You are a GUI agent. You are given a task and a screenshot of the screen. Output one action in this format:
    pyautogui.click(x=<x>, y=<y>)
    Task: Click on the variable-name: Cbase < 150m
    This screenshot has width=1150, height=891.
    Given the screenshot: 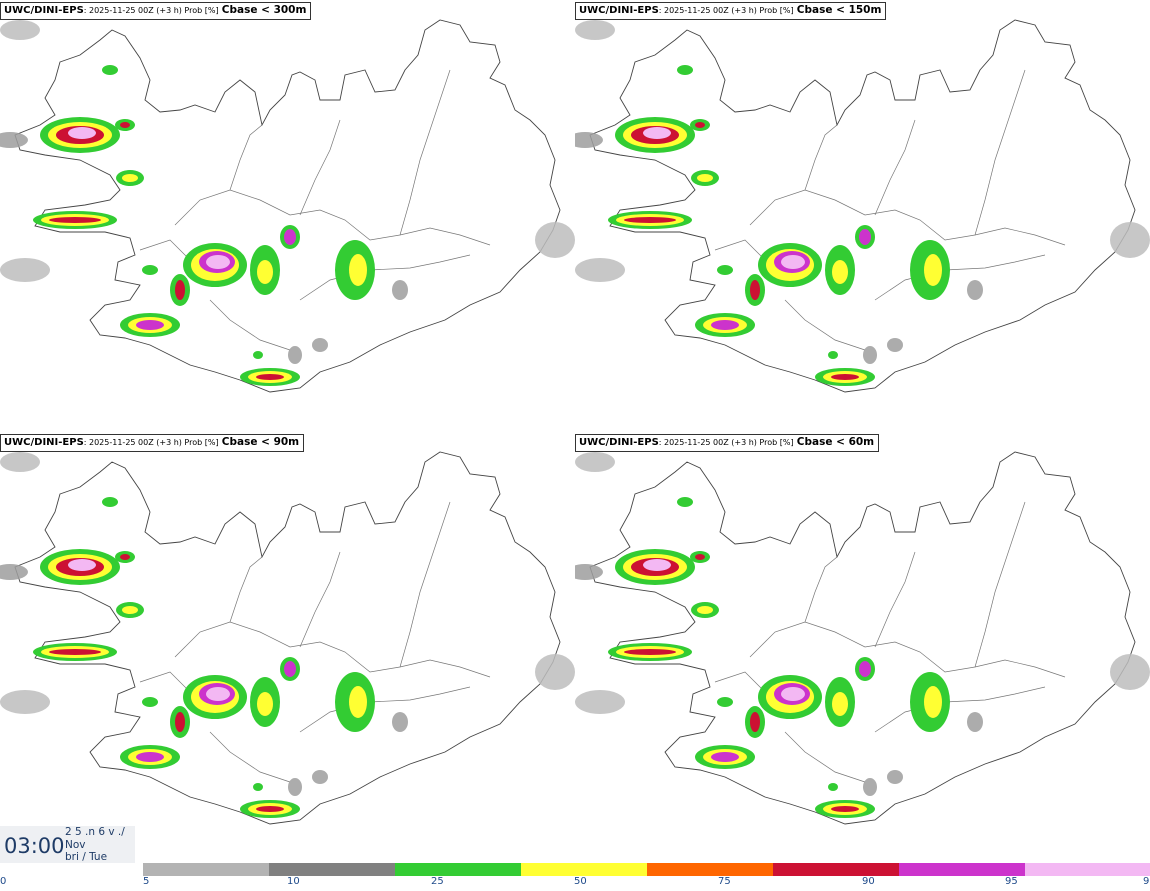 What is the action you would take?
    pyautogui.click(x=839, y=10)
    